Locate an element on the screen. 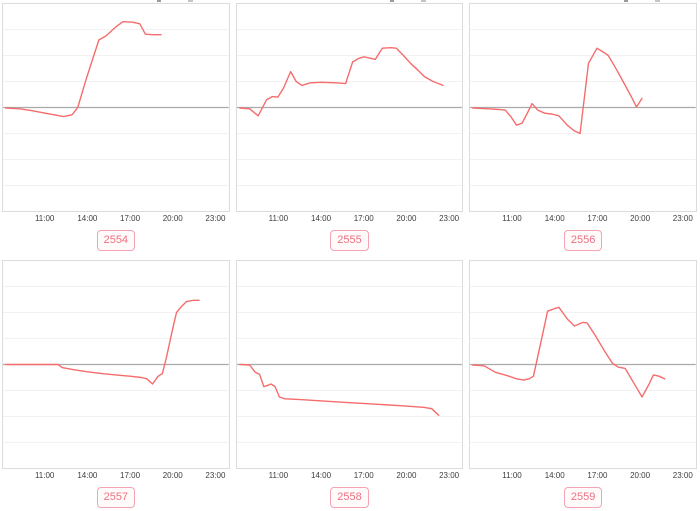 This screenshot has height=511, width=700. badge-row: 2555 is located at coordinates (350, 242).